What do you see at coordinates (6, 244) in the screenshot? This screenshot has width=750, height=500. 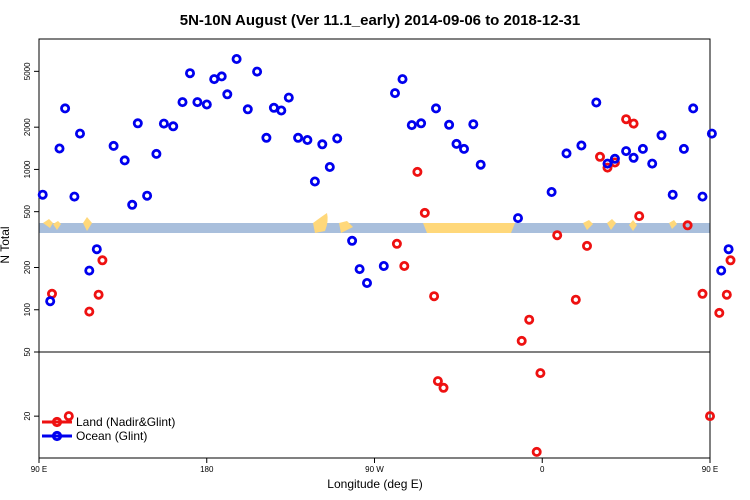 I see `y-axis-label: N Total` at bounding box center [6, 244].